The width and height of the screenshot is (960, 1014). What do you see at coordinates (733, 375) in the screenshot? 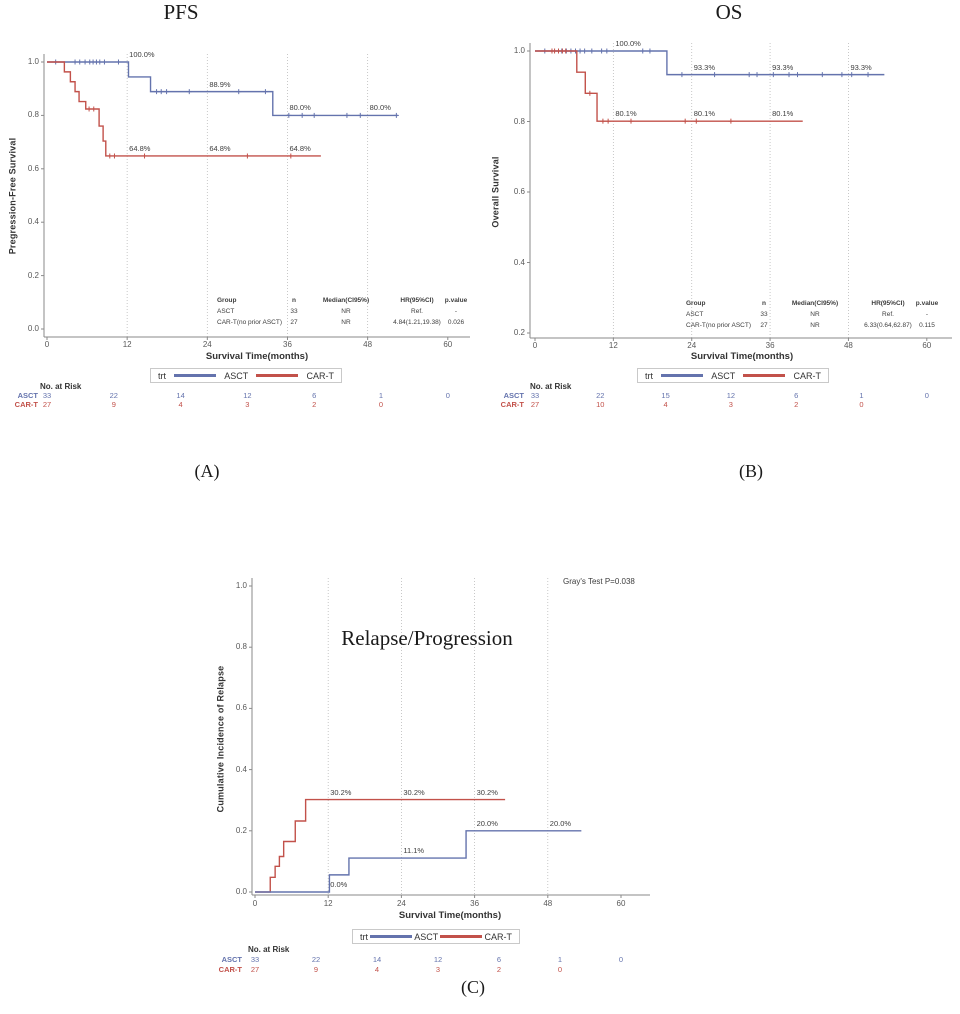
I see `legend-panel-b: trt ASCT CAR-T` at bounding box center [733, 375].